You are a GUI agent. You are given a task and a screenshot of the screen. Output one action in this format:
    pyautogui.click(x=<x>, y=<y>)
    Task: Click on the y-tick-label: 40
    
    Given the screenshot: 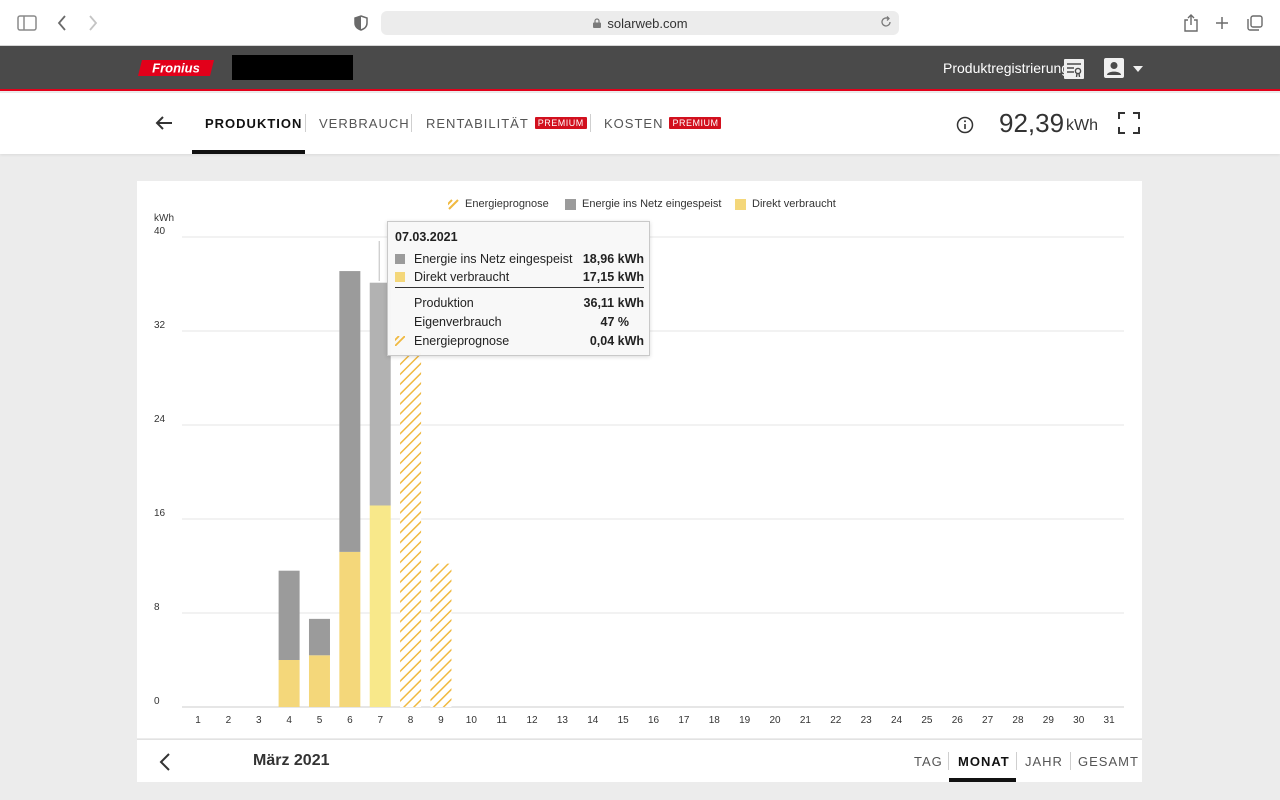 What is the action you would take?
    pyautogui.click(x=160, y=231)
    